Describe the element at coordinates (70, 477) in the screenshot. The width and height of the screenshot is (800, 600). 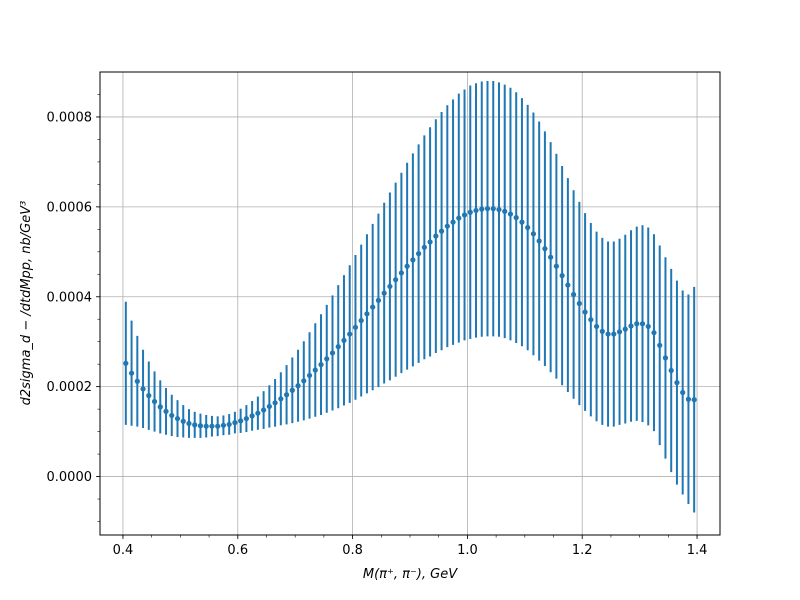
I see `y-tick-label: 0.0000` at that location.